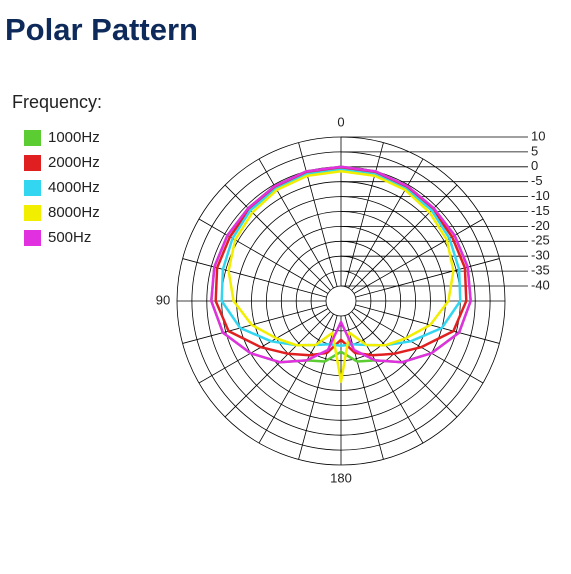  I want to click on angle-tick-label: 0, so click(340, 121).